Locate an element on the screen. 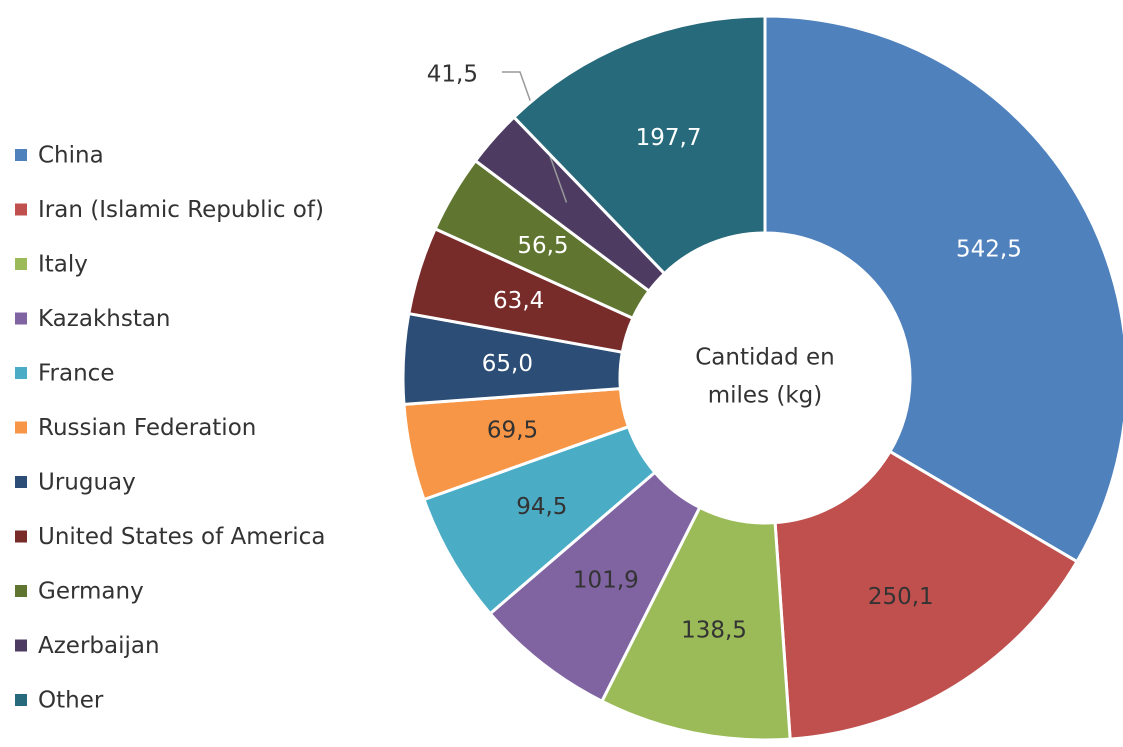 This screenshot has height=747, width=1123. legend-label: Azerbaijan is located at coordinates (99, 646).